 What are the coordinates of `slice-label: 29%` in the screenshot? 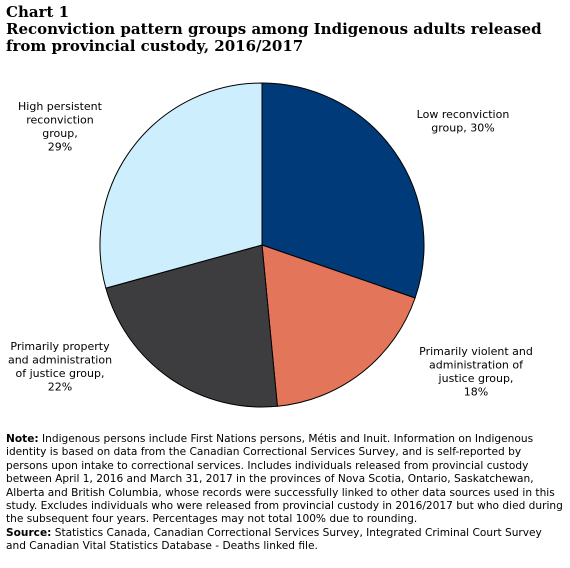 It's located at (60, 147).